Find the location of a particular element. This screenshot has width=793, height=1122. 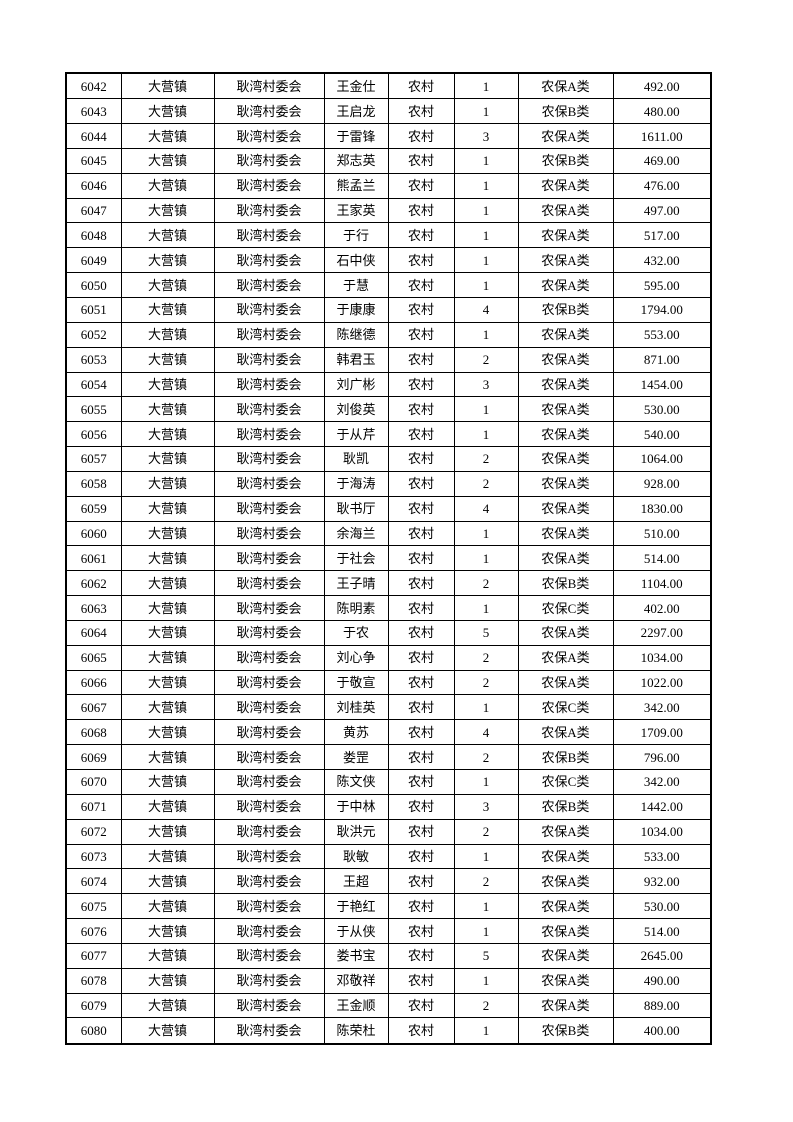

table-row: 6060 大营镇 耿湾村委会 余海兰 农村 1 农保A类 510.00 is located at coordinates (388, 533).